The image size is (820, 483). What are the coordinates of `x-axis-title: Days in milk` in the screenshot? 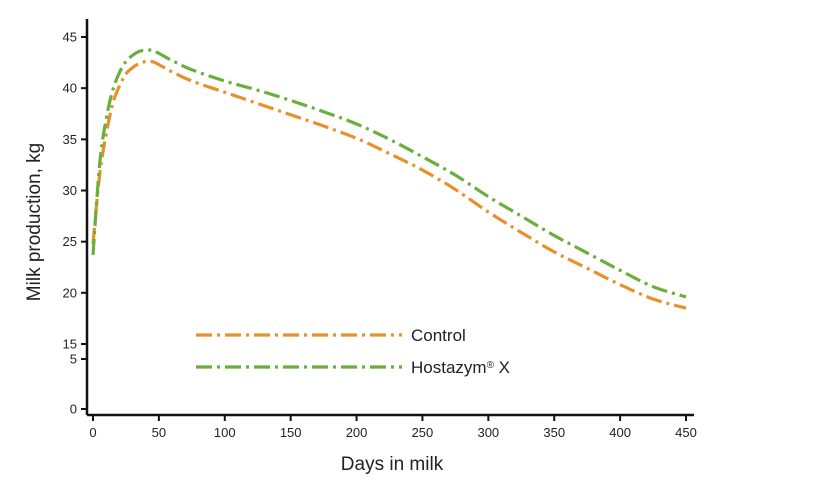 It's located at (392, 464).